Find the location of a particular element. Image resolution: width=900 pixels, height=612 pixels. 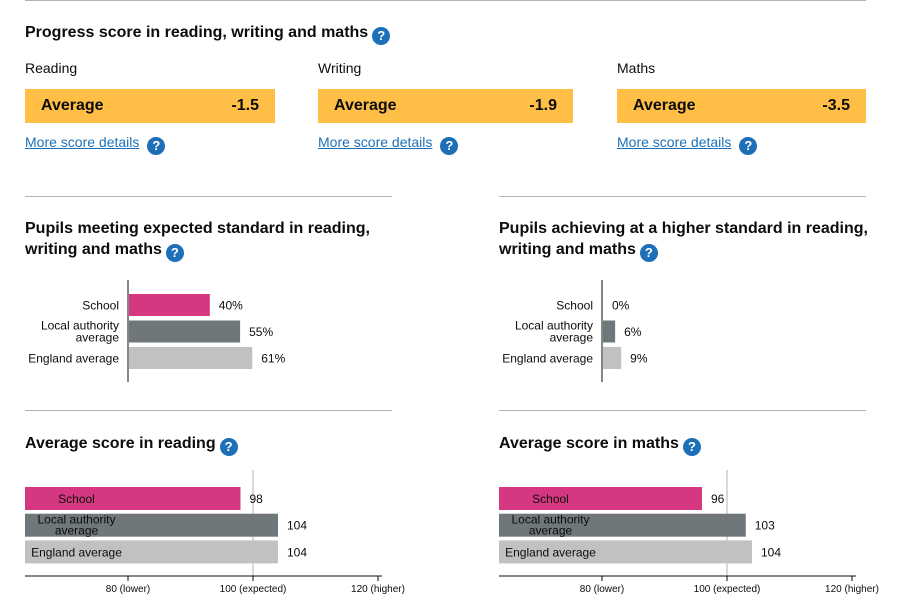

score-value: -1.5 is located at coordinates (245, 105).